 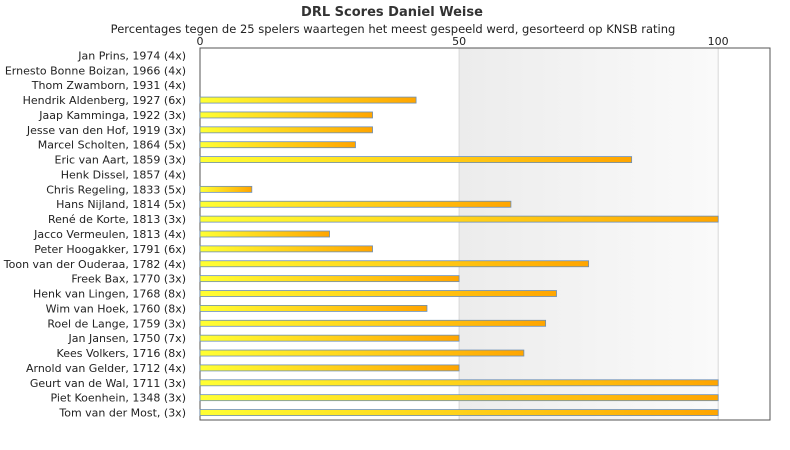 I want to click on category-label: Tom van der Most, (3x), so click(x=122, y=413).